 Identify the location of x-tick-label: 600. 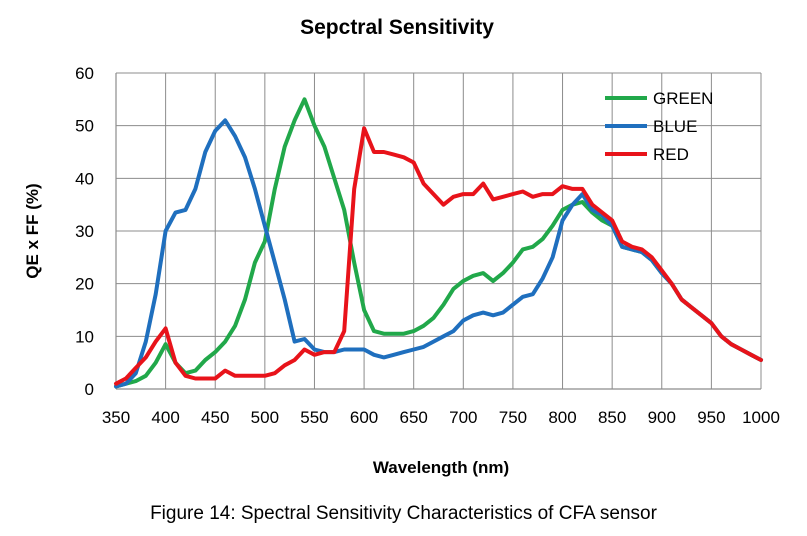
(364, 417).